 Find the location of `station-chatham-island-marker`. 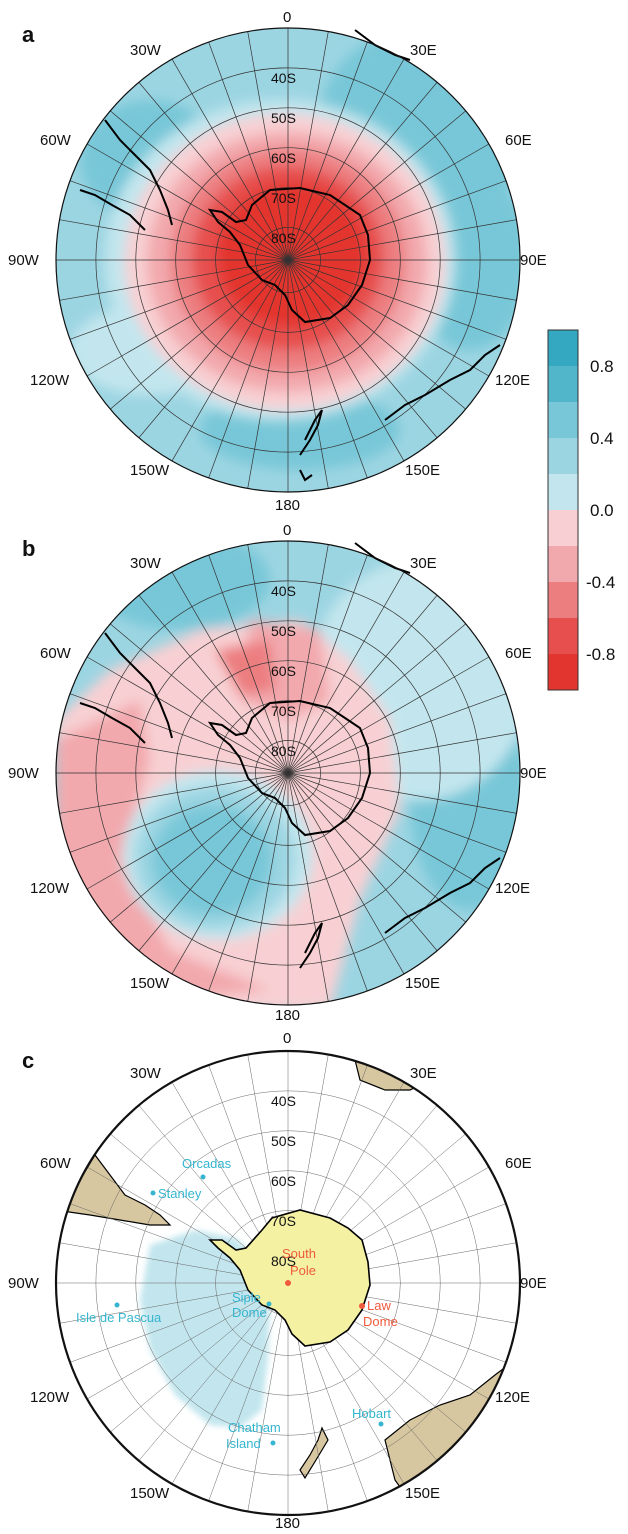

station-chatham-island-marker is located at coordinates (273, 1443).